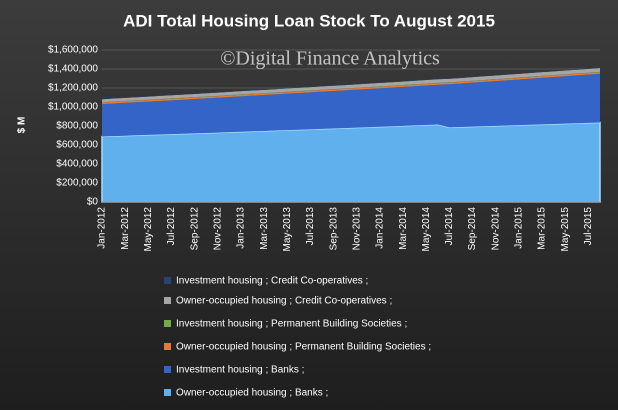 This screenshot has height=410, width=618. What do you see at coordinates (356, 229) in the screenshot?
I see `x-tick-label: Nov-2013` at bounding box center [356, 229].